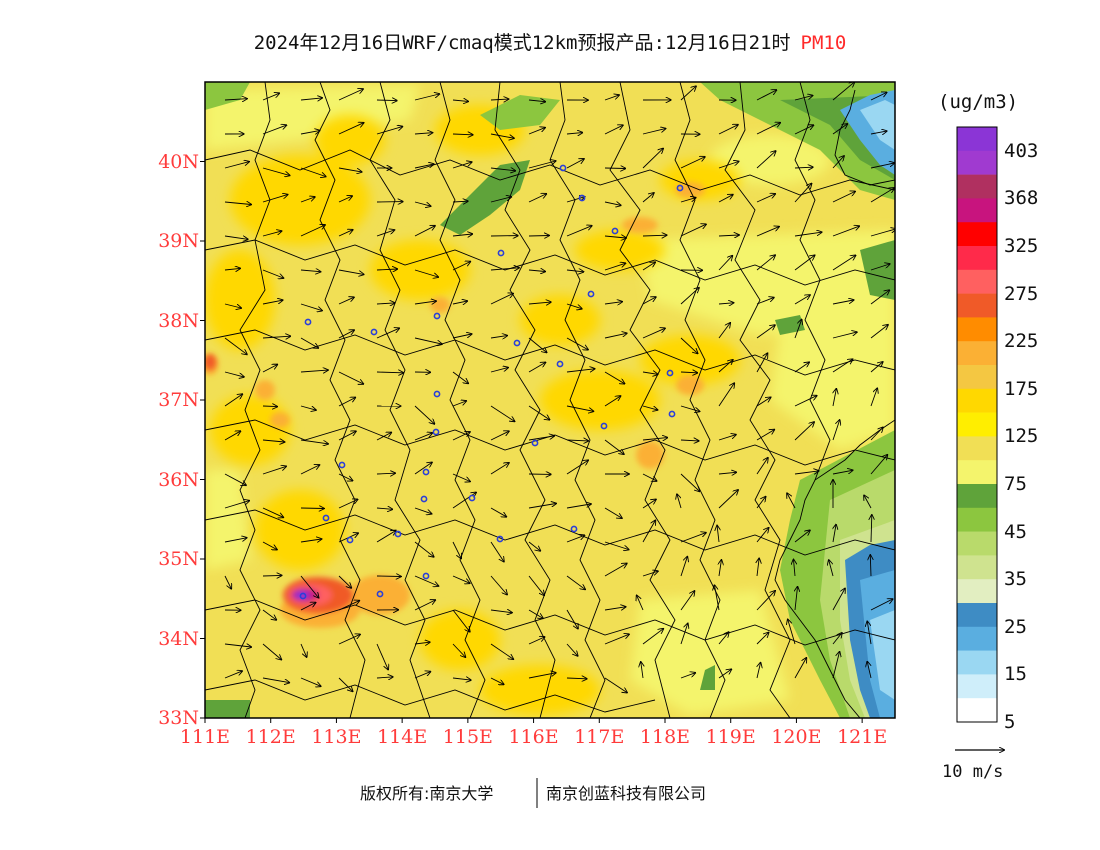  Describe the element at coordinates (178, 320) in the screenshot. I see `latitude-label: 38N` at that location.